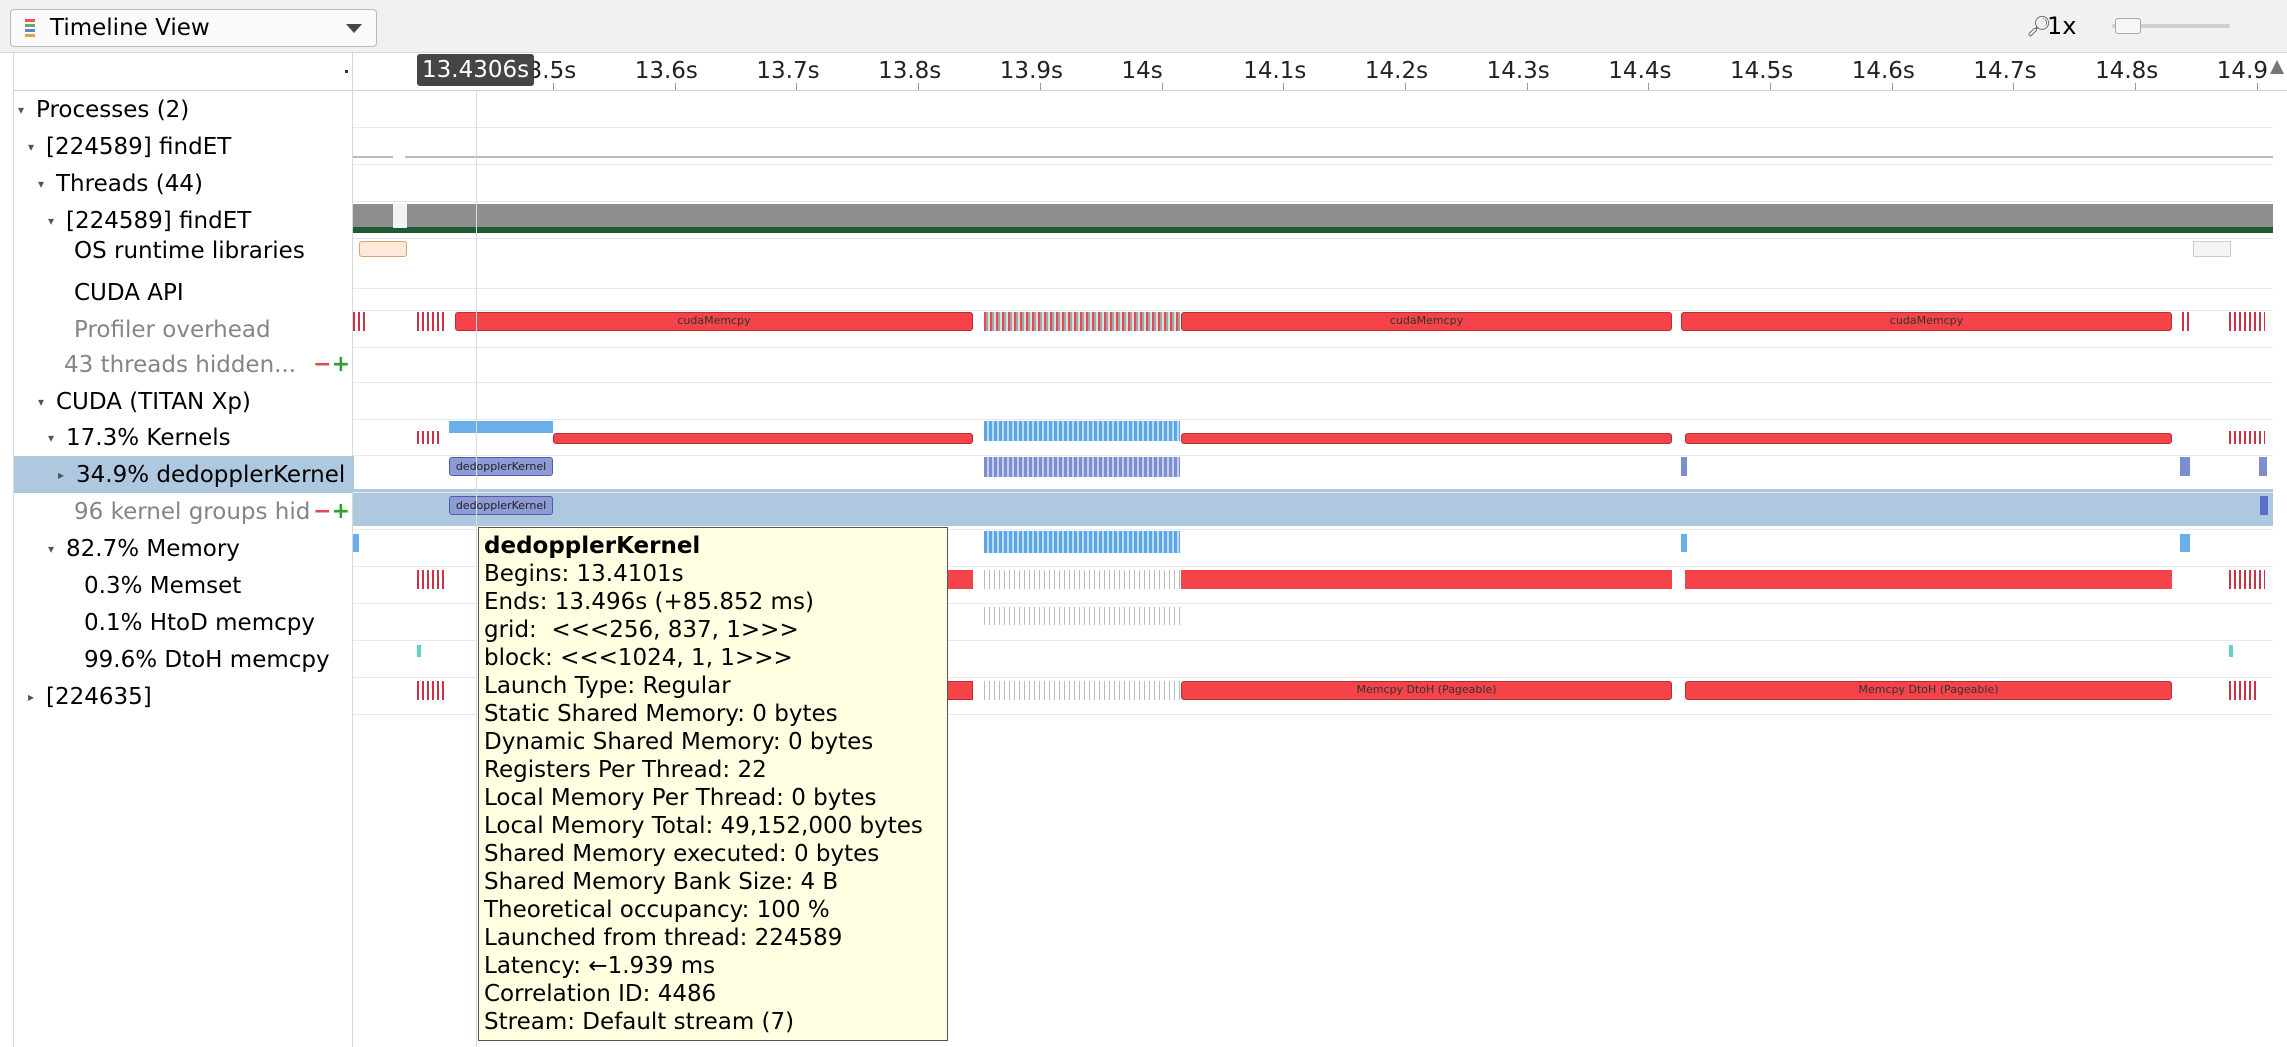 Image resolution: width=2287 pixels, height=1047 pixels. Describe the element at coordinates (184, 250) in the screenshot. I see `tree-row: OS runtime libraries` at that location.